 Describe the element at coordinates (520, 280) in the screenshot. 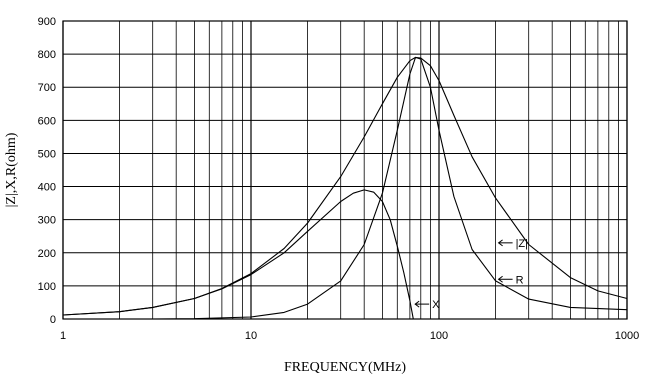

I see `annotation-label-r: R` at that location.